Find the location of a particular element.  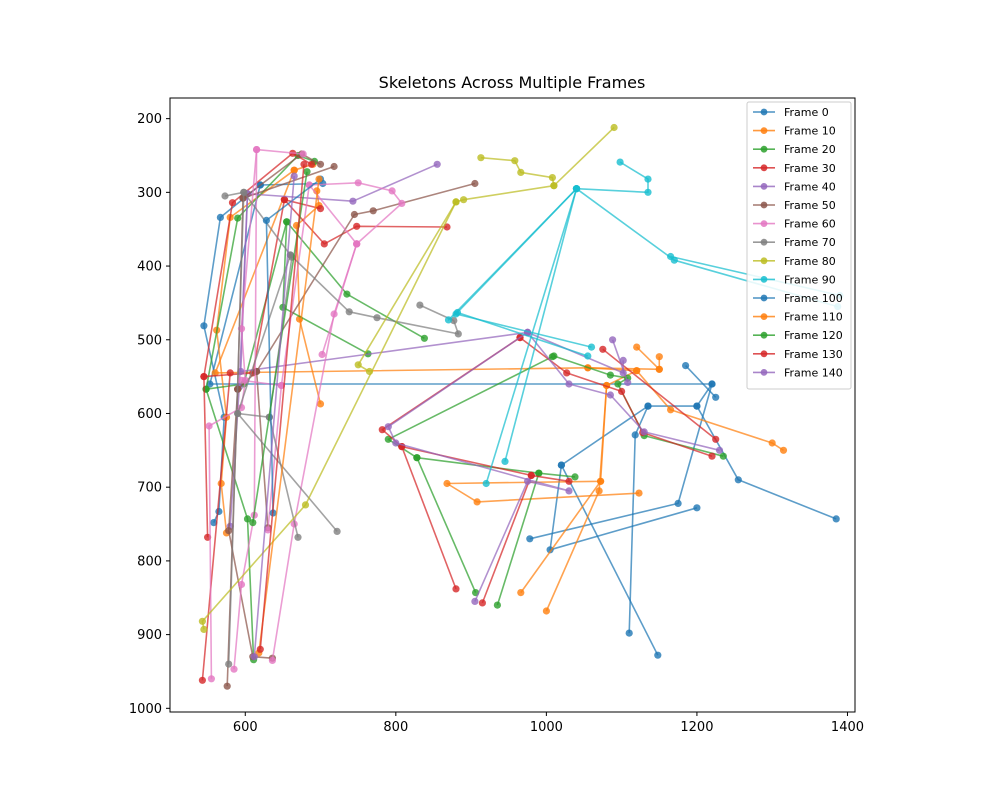

y-tick-label: 900 is located at coordinates (149, 635).